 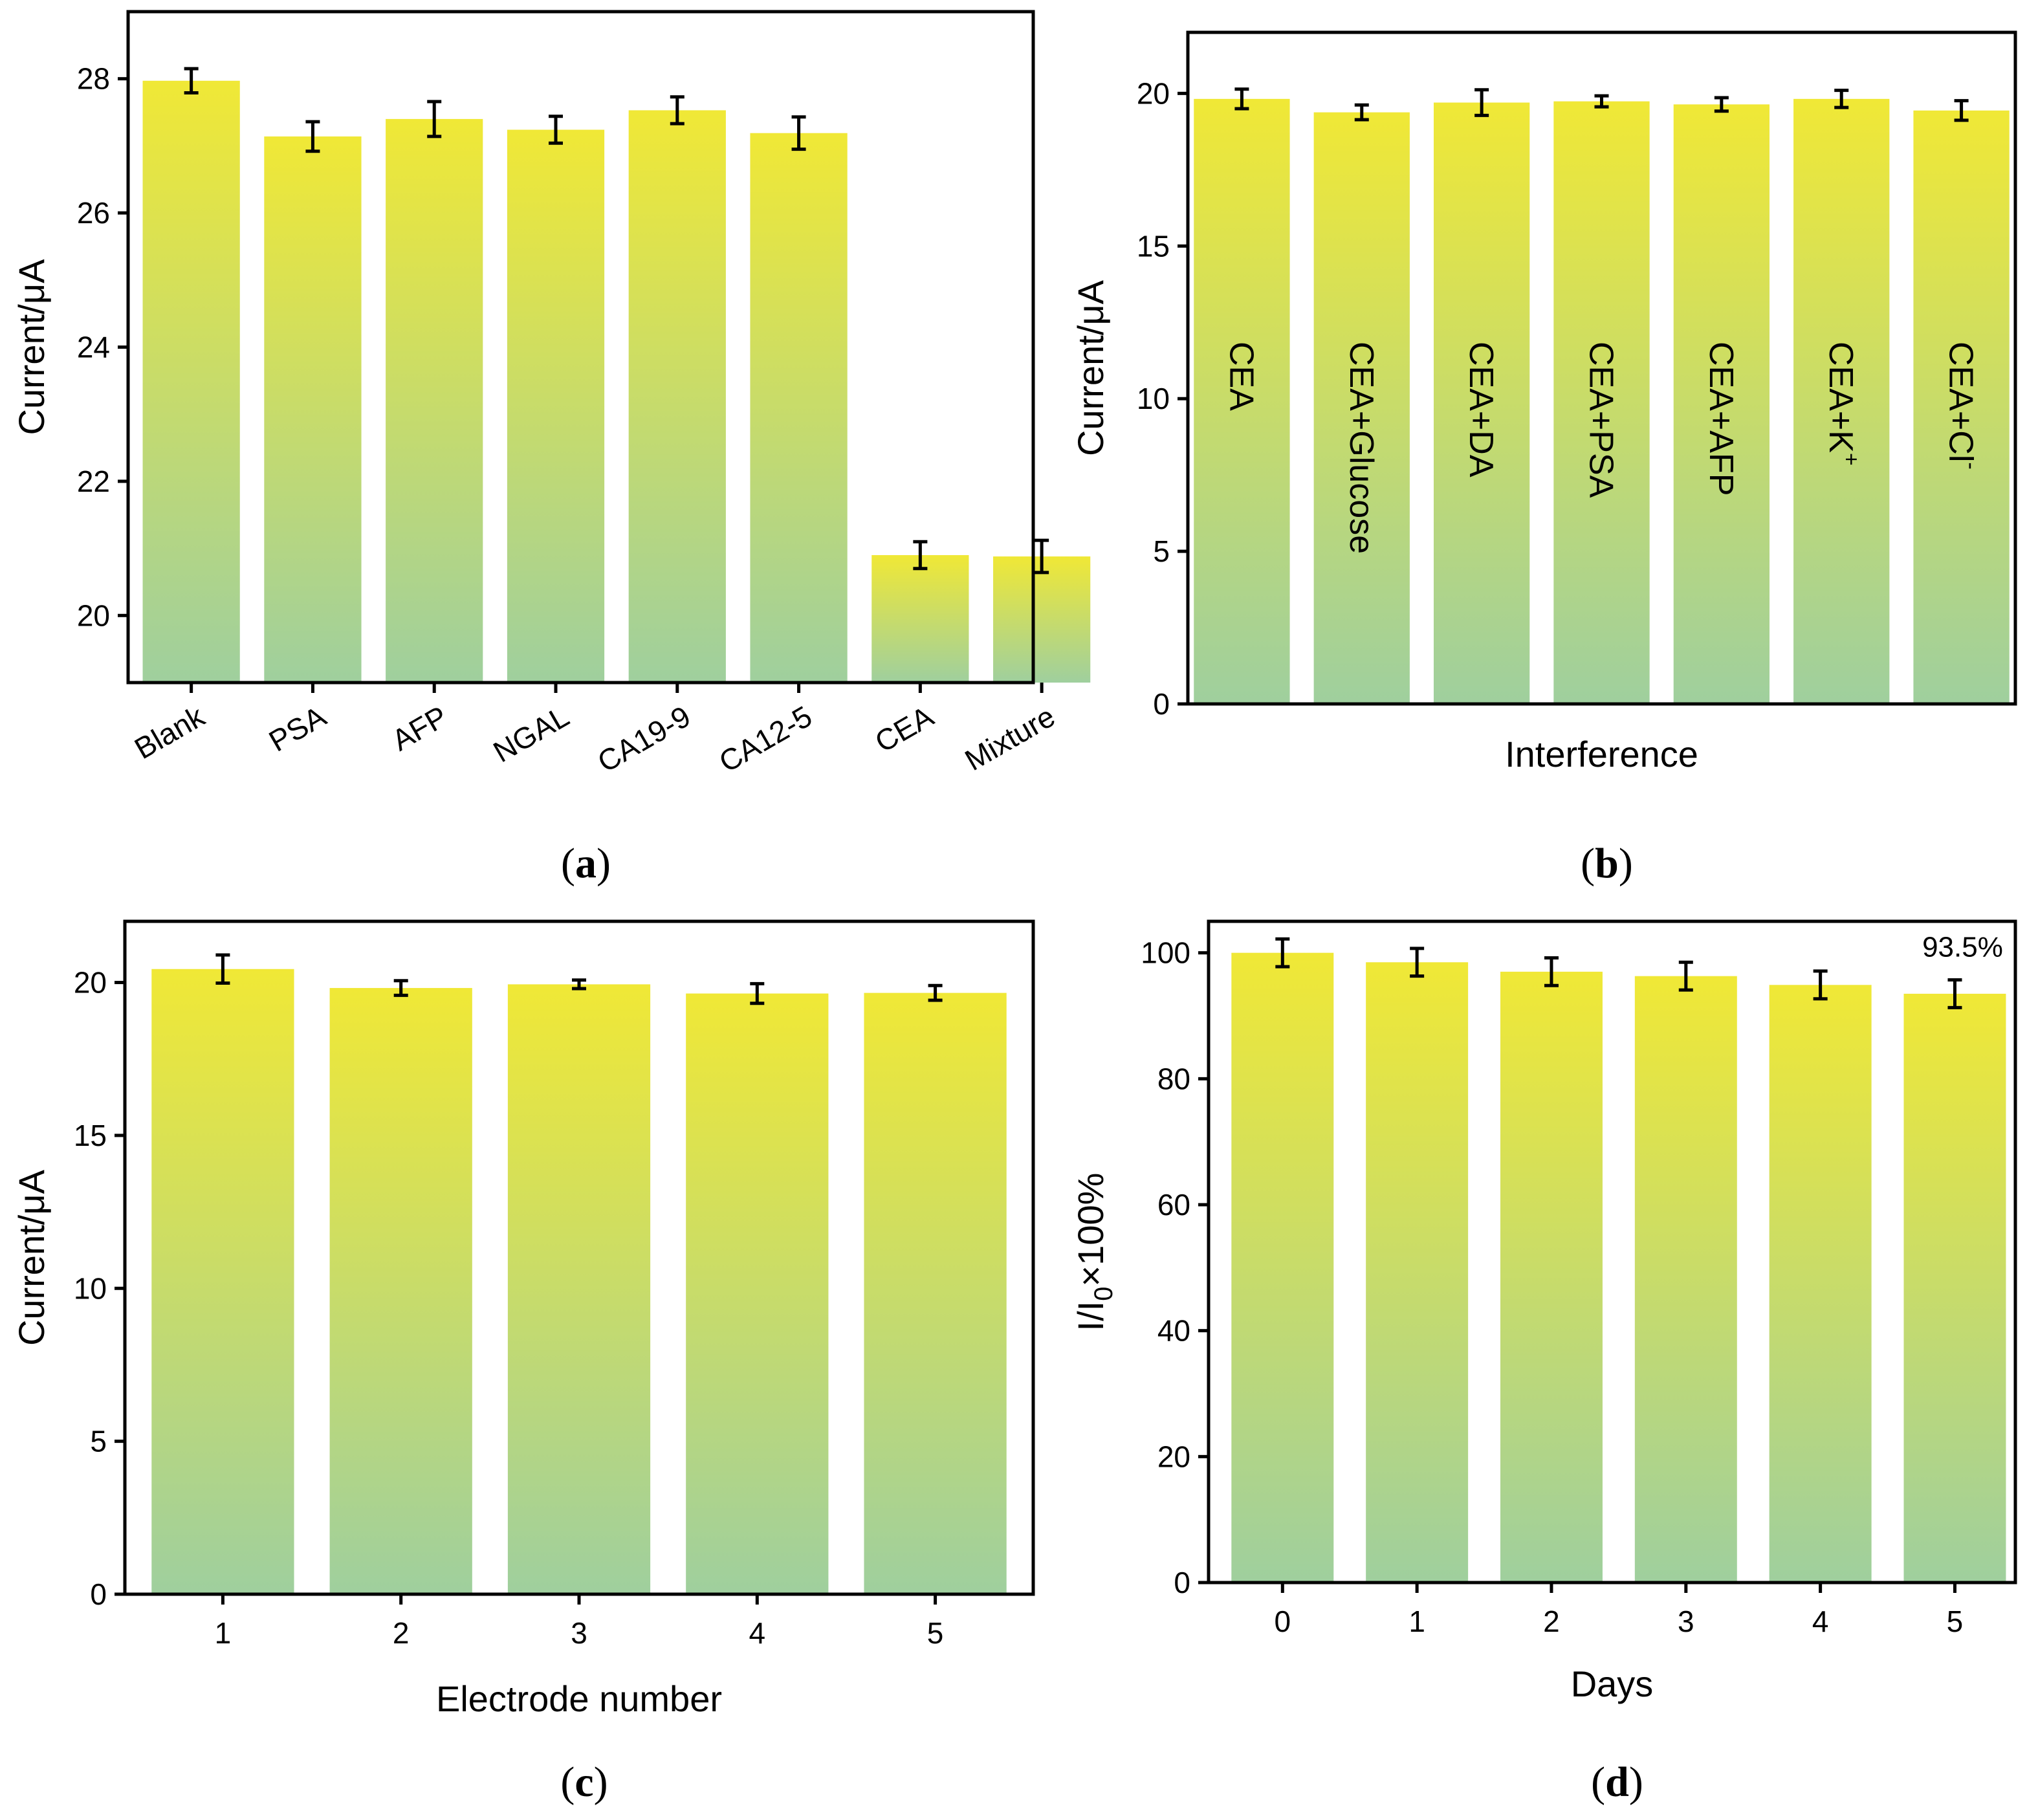 What do you see at coordinates (1165, 953) in the screenshot?
I see `y-tick-label: 100` at bounding box center [1165, 953].